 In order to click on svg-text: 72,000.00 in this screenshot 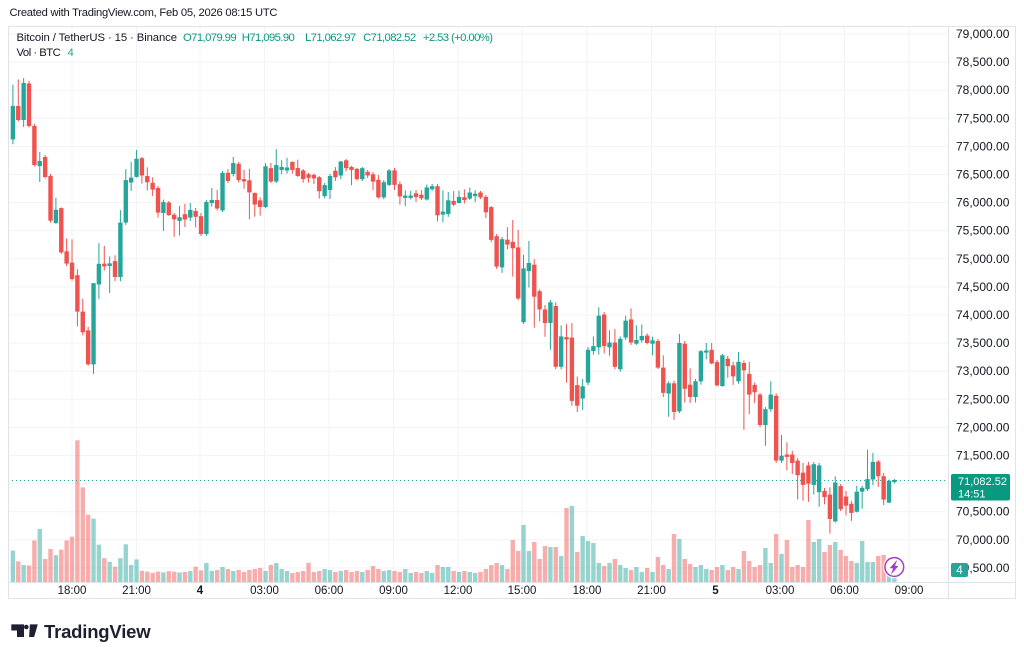, I will do `click(983, 427)`.